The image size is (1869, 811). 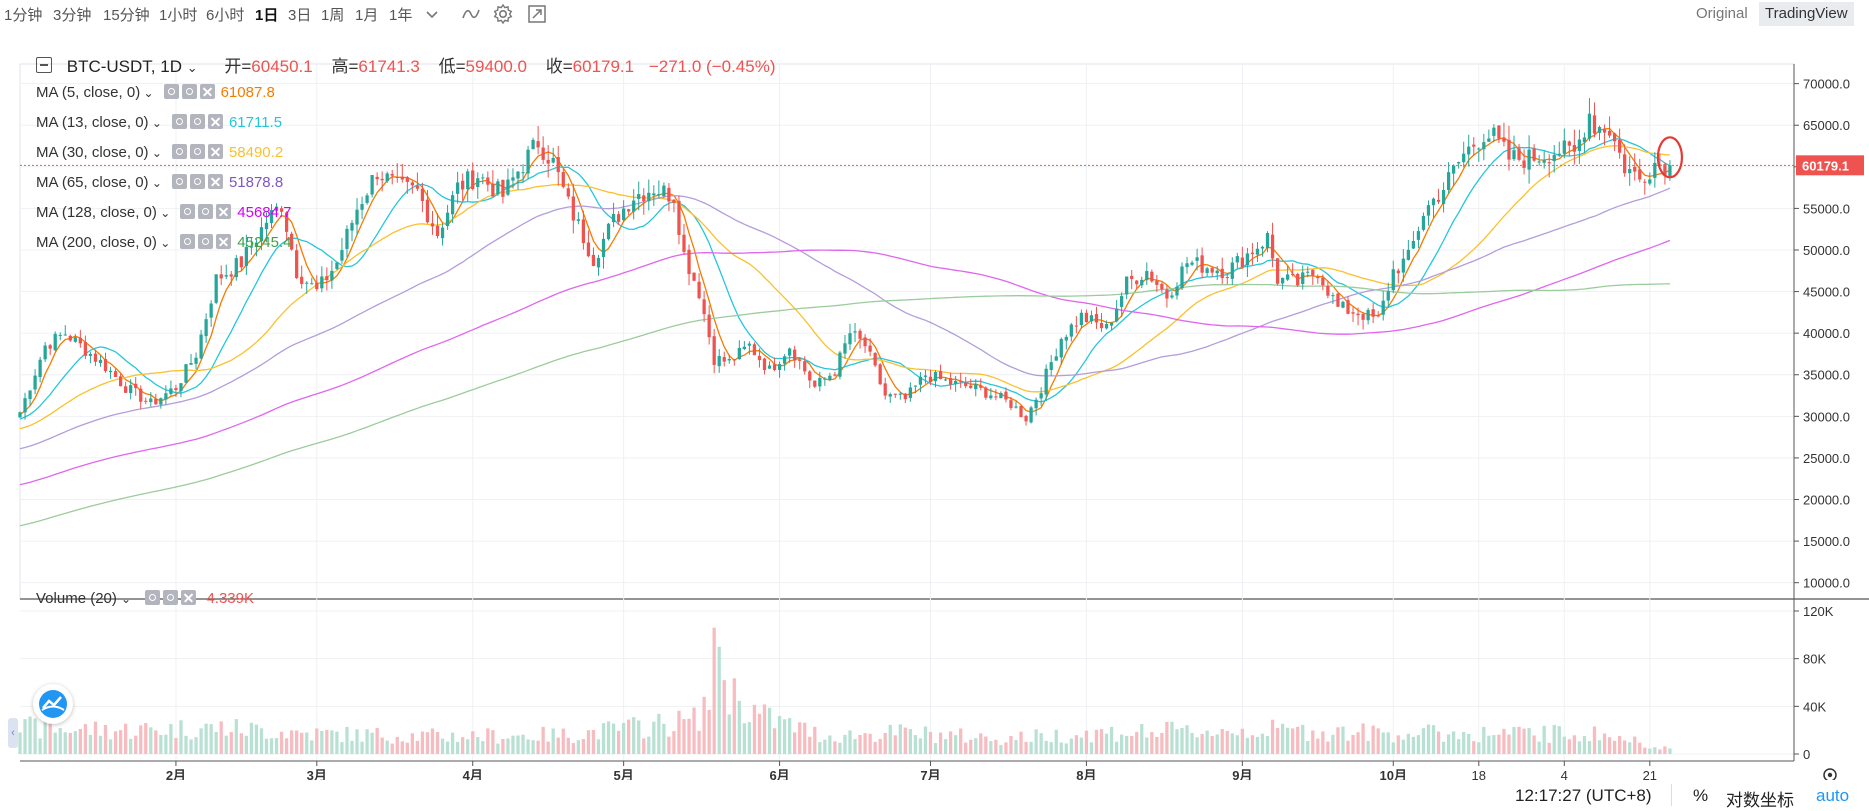 I want to click on indicator-label: MA (65, close, 0), so click(x=92, y=182).